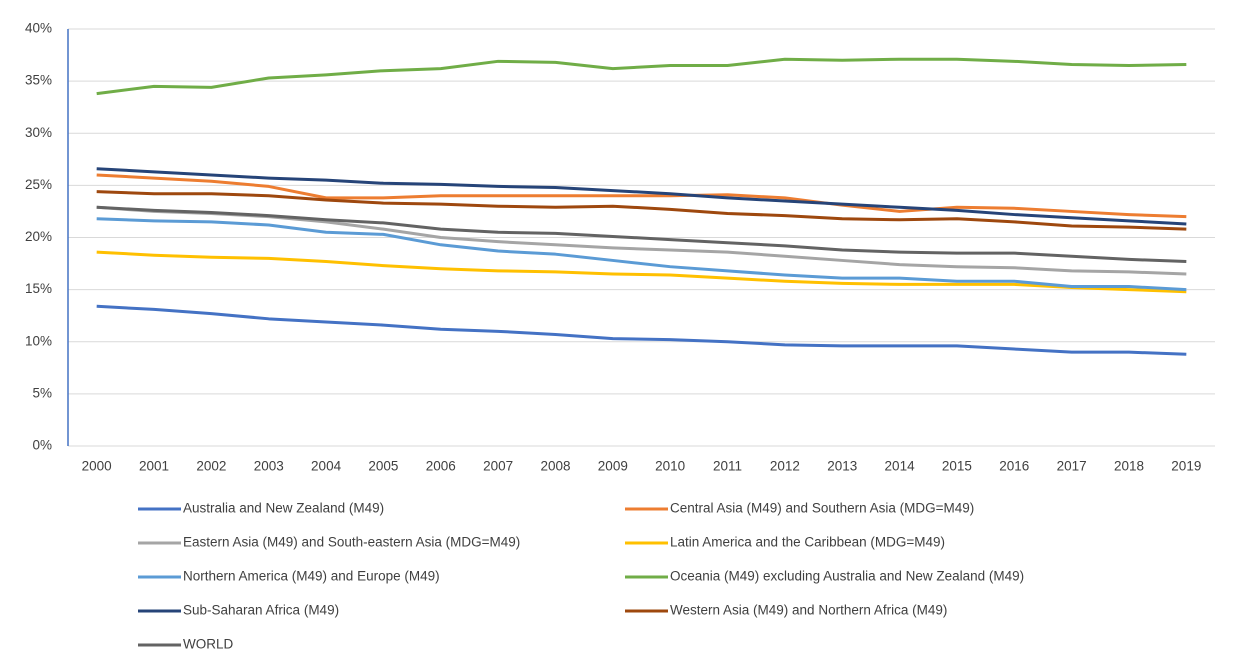 This screenshot has height=660, width=1240. Describe the element at coordinates (842, 466) in the screenshot. I see `x-tick-label: 2013` at that location.